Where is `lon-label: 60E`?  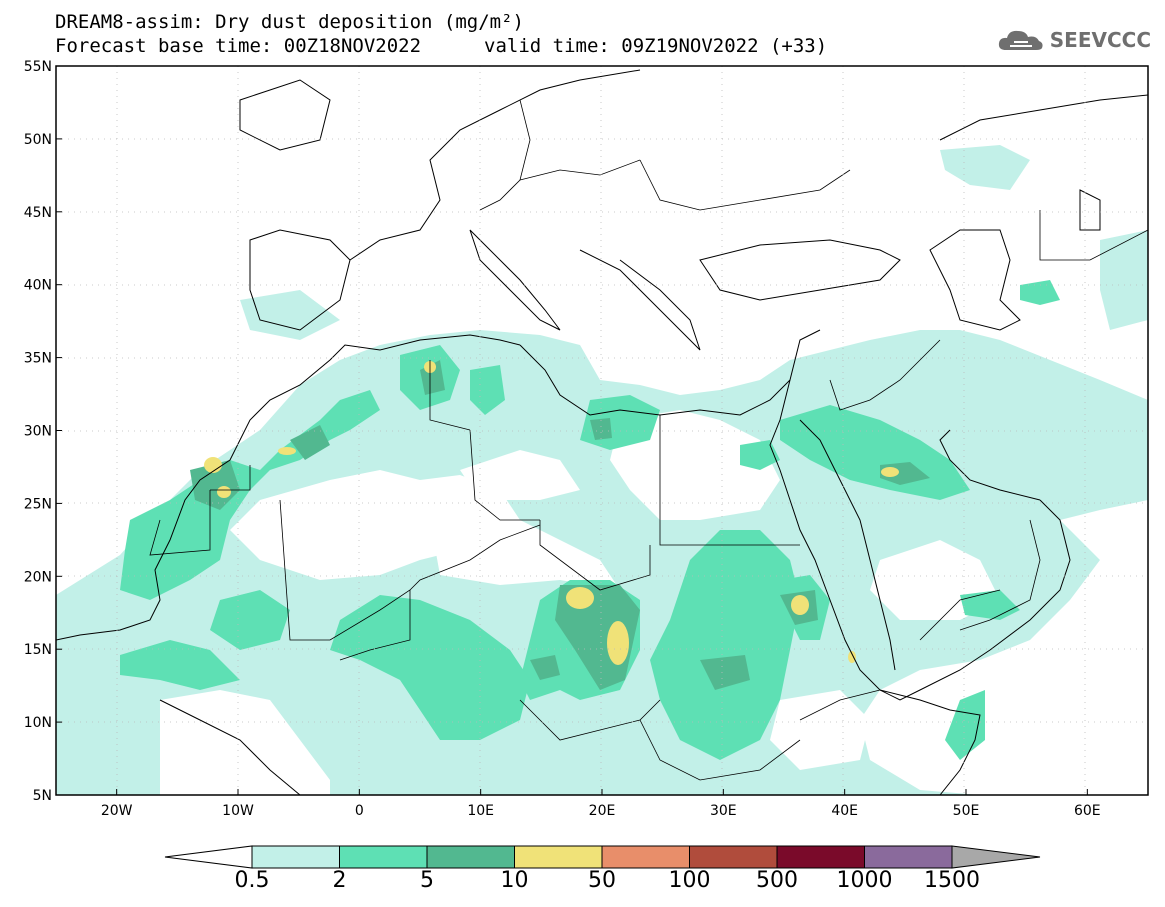
lon-label: 60E is located at coordinates (1087, 811).